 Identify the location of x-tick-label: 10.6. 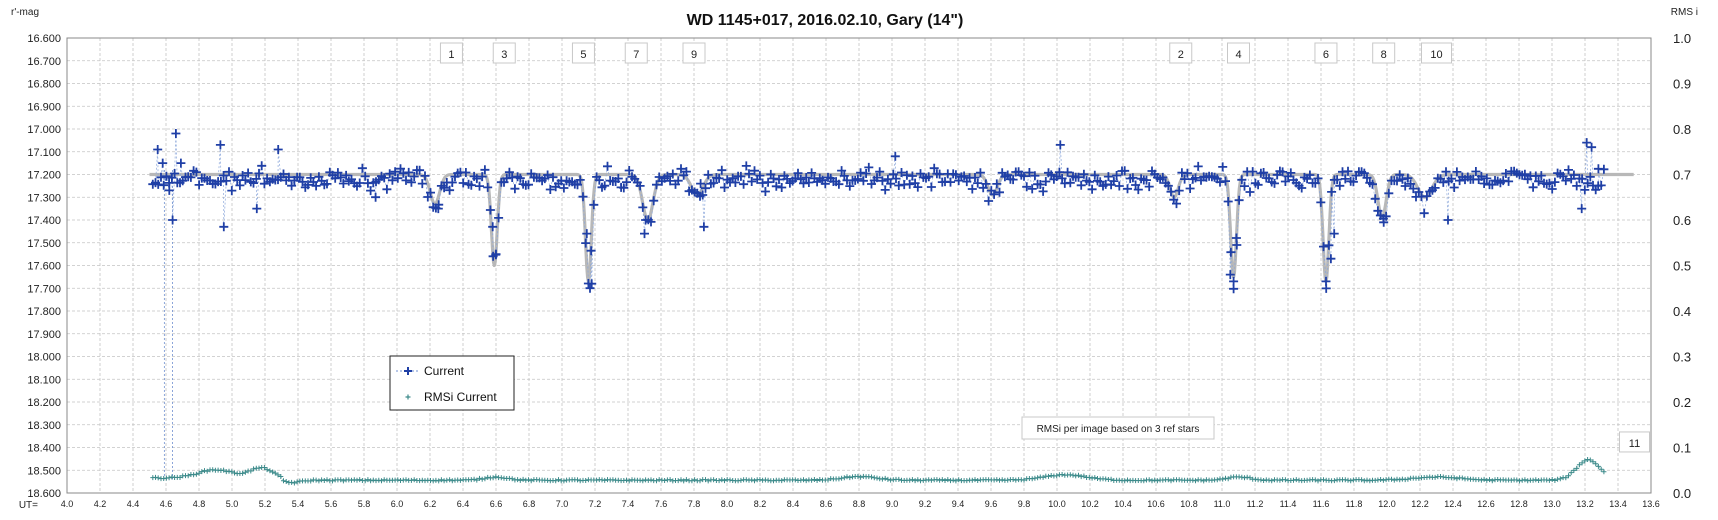
(1156, 504).